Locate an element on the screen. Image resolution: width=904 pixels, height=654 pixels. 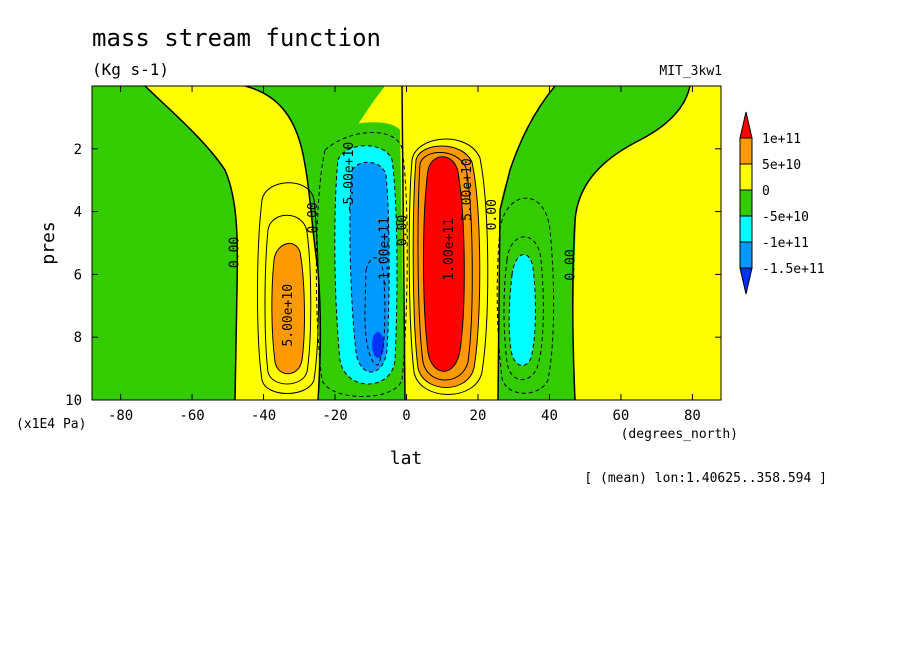
contour-zero-n2 is located at coordinates (631, 243).